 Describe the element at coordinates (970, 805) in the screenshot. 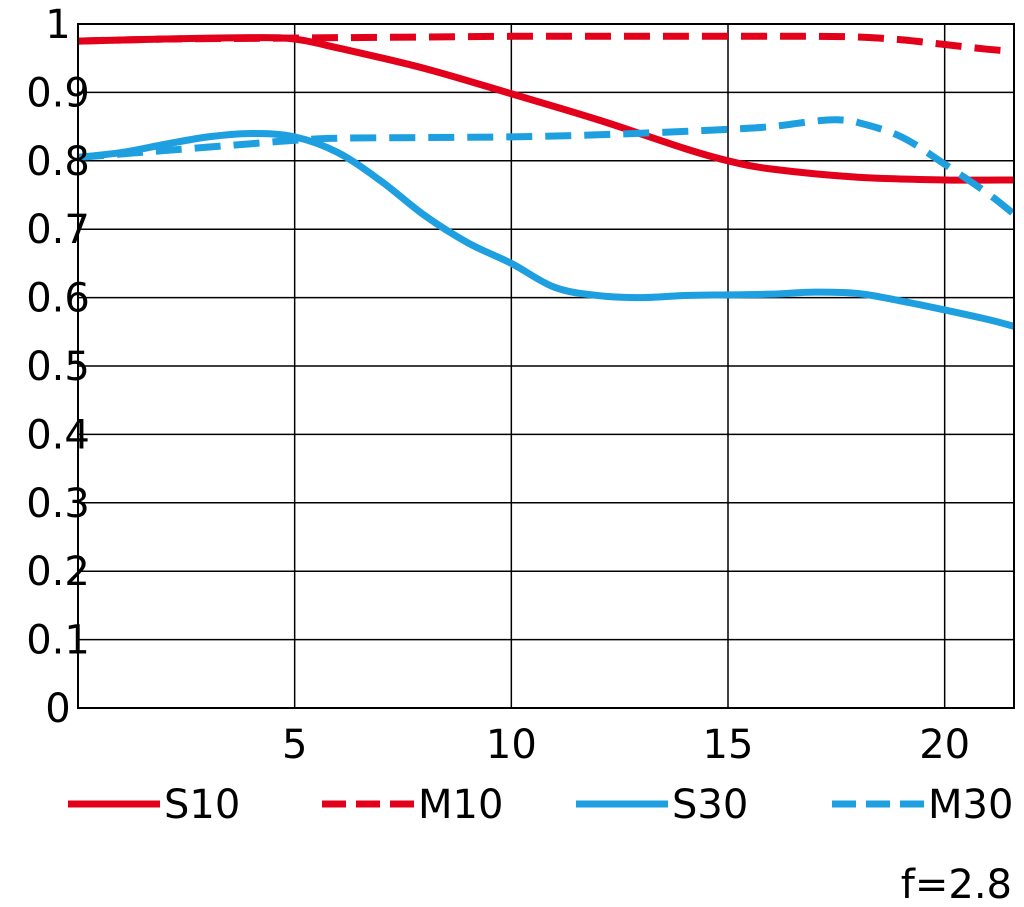

I see `legend-label-m30: M30` at that location.